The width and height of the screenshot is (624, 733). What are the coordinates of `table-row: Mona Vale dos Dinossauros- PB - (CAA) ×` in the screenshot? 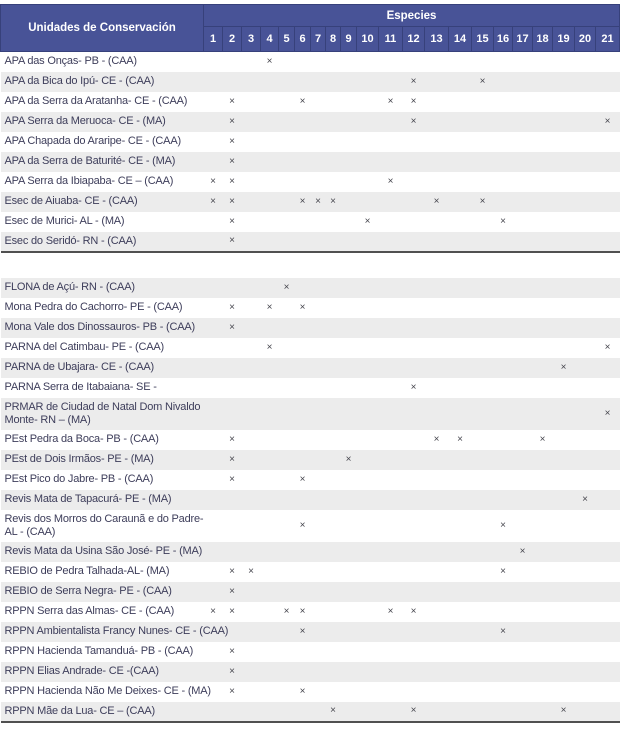 It's located at (310, 327).